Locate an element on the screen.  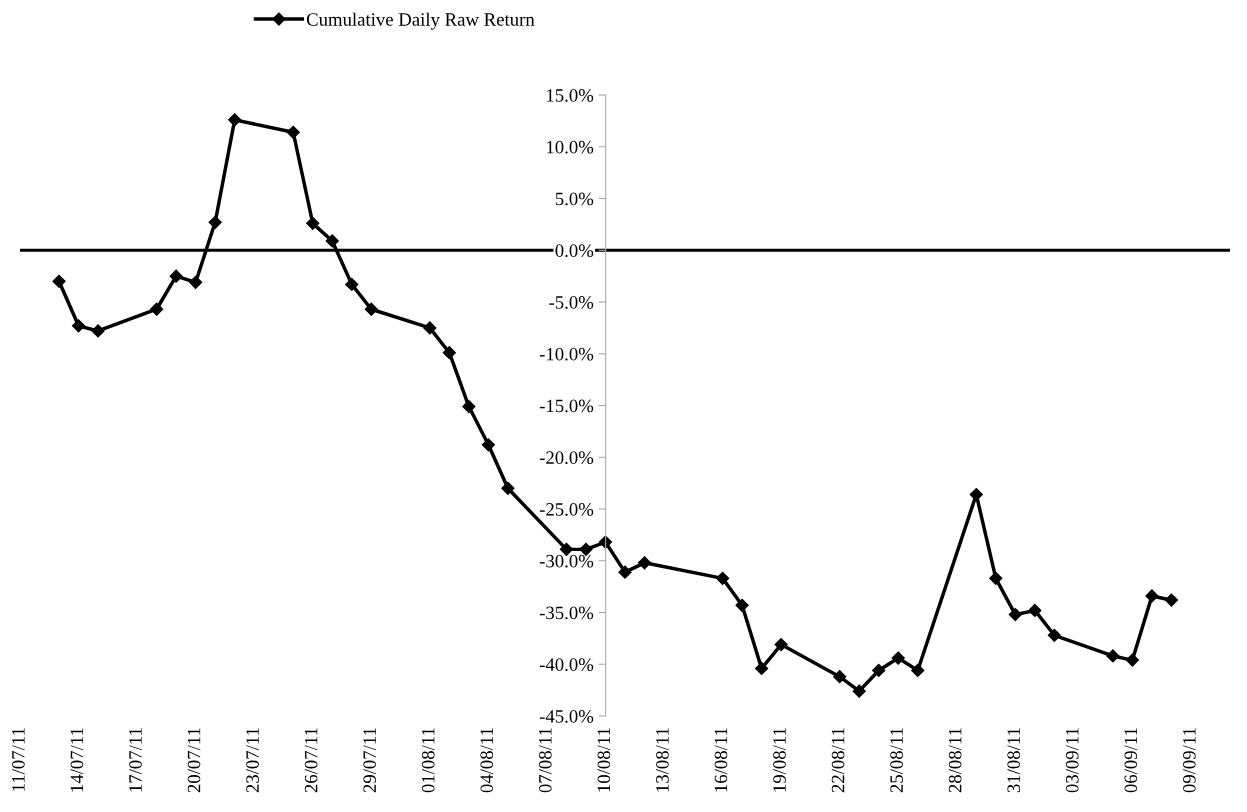
y-tick-label: -25.0% is located at coordinates (566, 509).